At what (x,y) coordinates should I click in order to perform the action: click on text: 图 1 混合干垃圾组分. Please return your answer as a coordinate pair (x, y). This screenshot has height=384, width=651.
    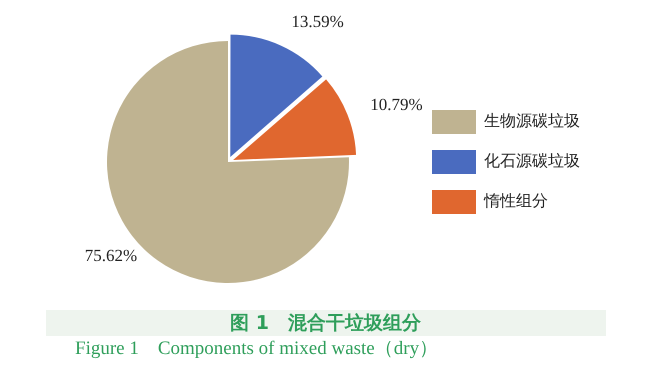
    Looking at the image, I should click on (326, 323).